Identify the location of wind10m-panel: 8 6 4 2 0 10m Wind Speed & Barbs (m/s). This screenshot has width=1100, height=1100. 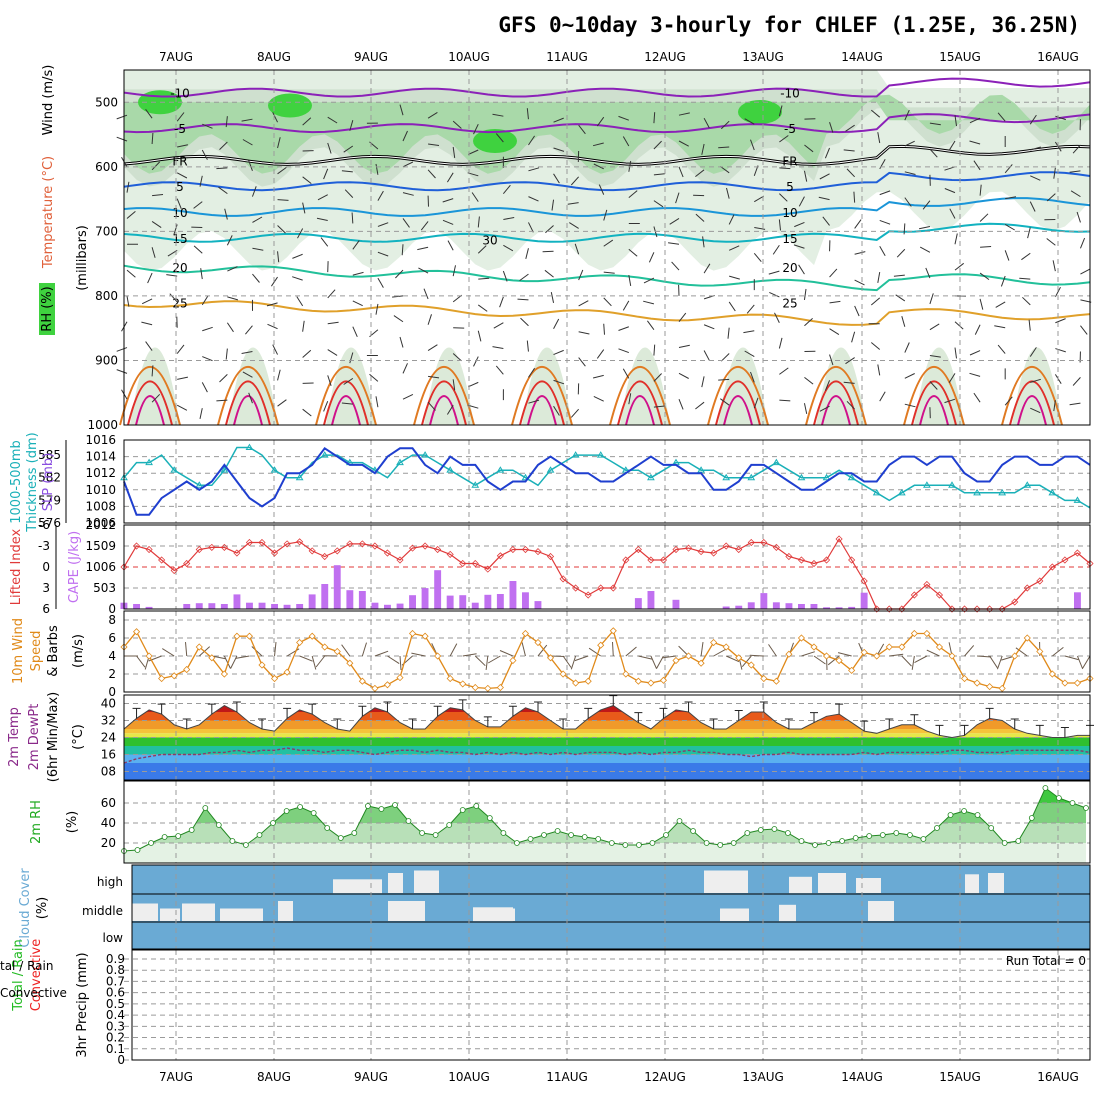
(552, 654).